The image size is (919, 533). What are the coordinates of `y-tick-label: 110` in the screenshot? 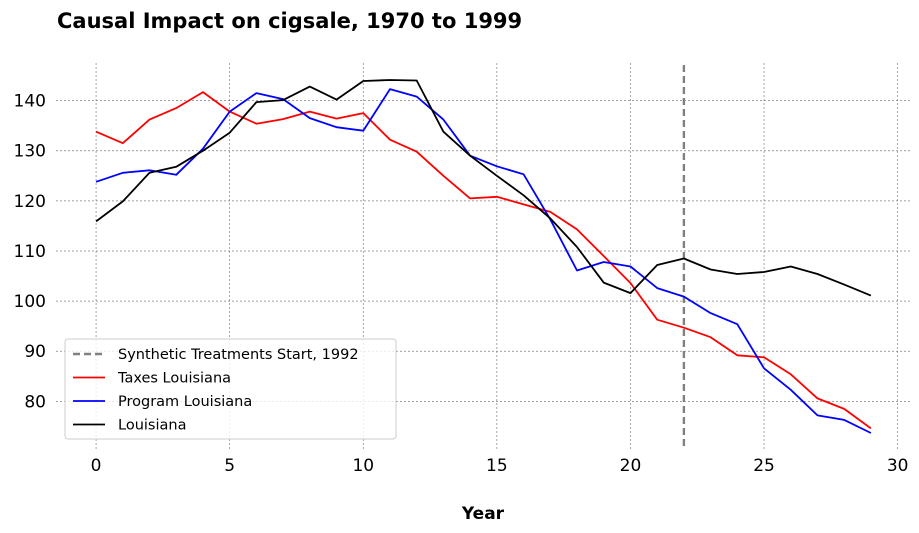 It's located at (30, 252).